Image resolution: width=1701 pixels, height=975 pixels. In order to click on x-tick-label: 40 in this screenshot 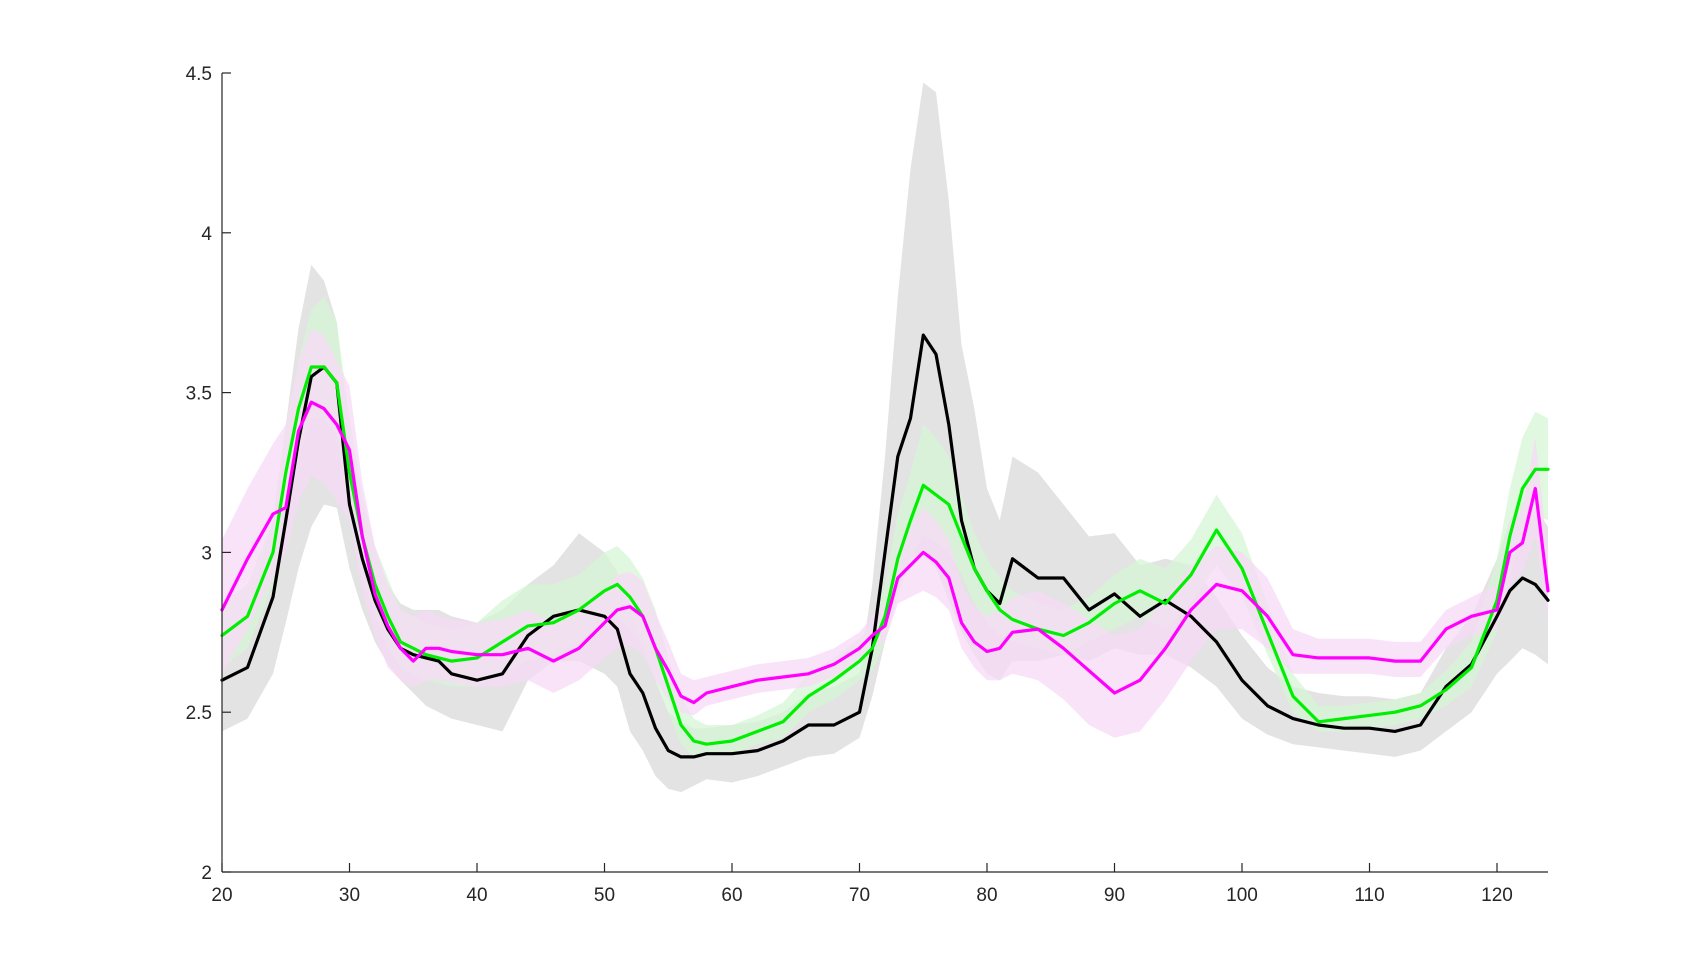, I will do `click(476, 895)`.